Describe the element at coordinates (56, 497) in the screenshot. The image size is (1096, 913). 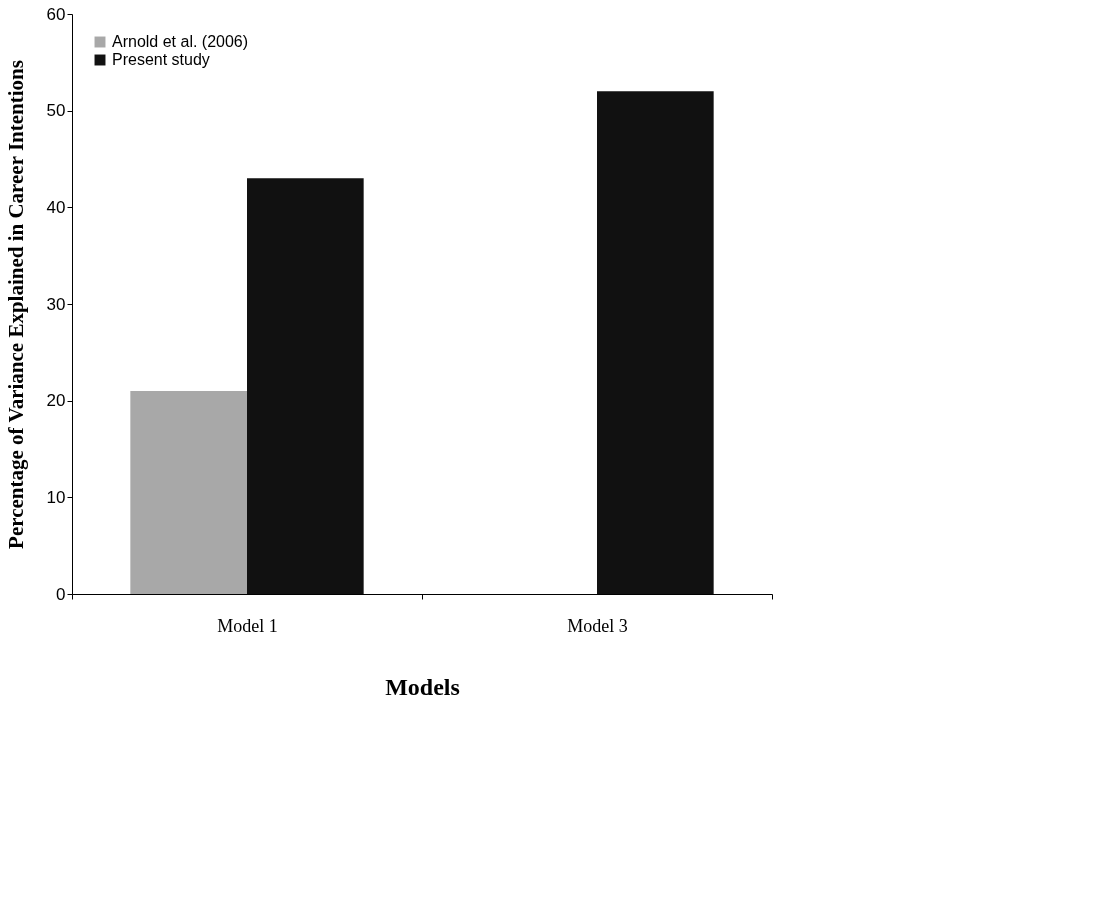
I see `y-tick-label: 10` at that location.